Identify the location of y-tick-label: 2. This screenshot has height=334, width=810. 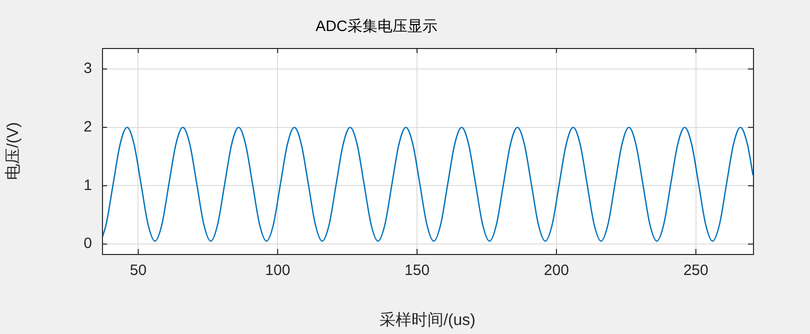
(88, 127).